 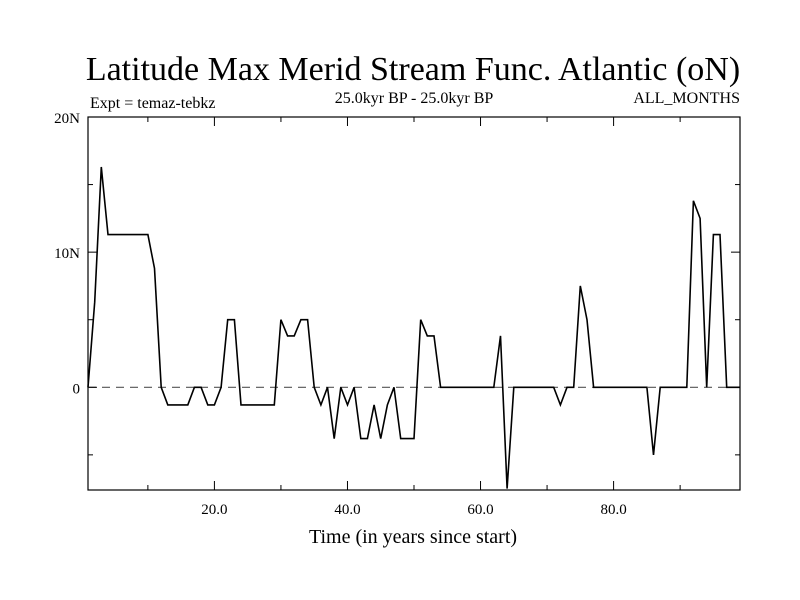 What do you see at coordinates (413, 537) in the screenshot?
I see `x-axis-label: Time (in years since start)` at bounding box center [413, 537].